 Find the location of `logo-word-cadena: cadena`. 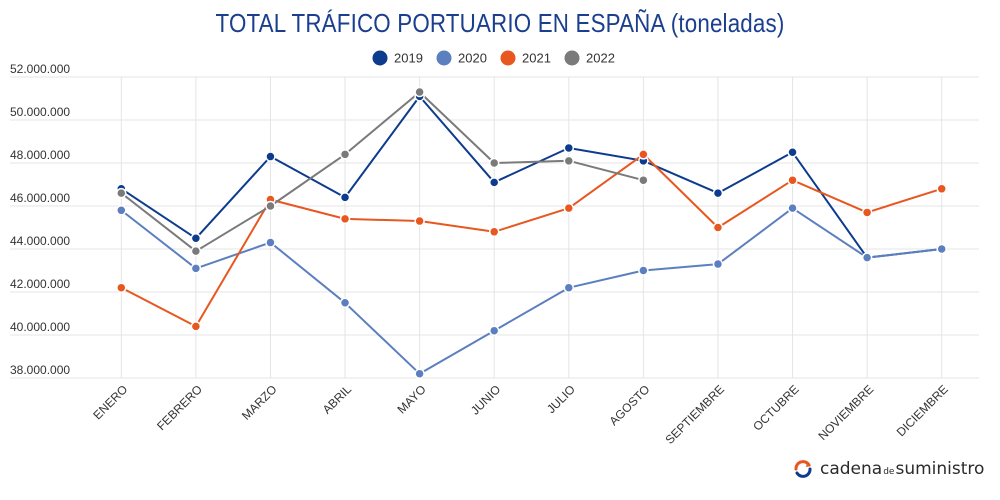

logo-word-cadena: cadena is located at coordinates (851, 469).